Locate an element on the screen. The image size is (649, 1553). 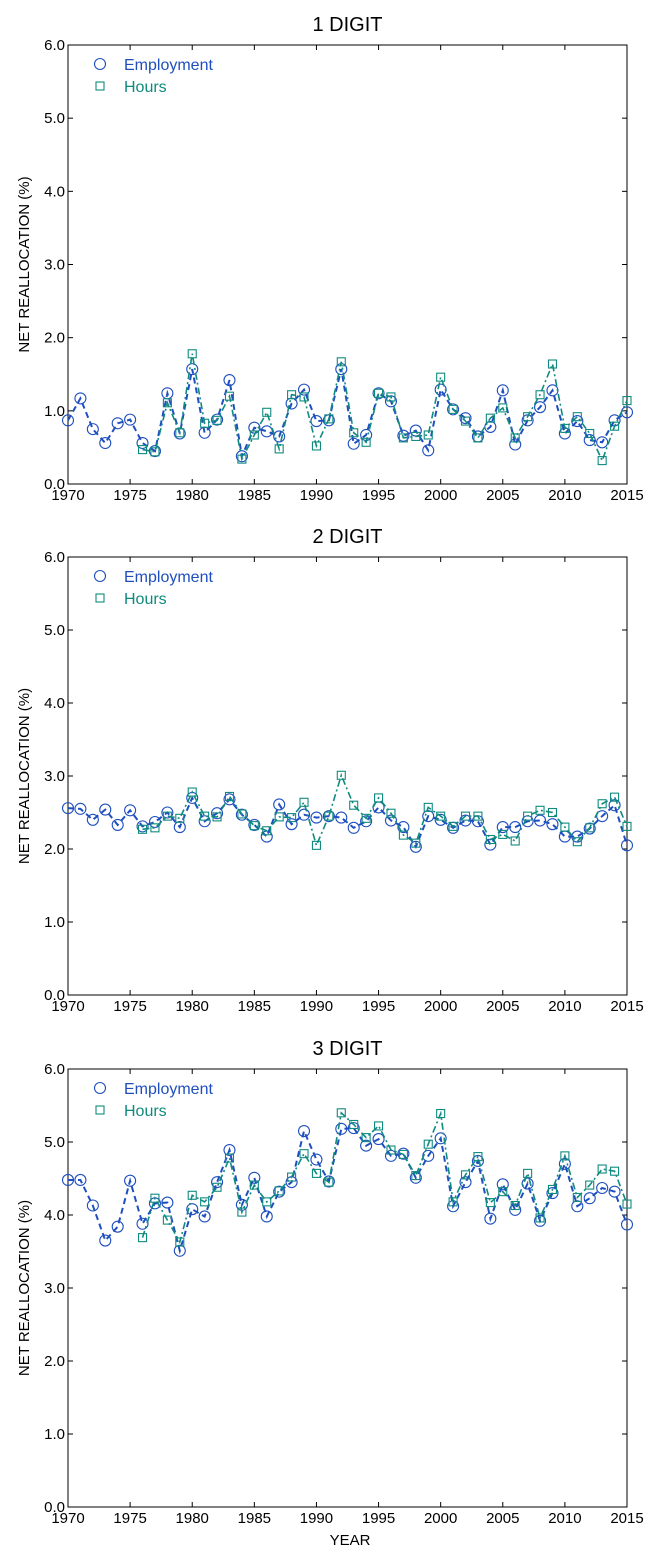
legend-marker-employment is located at coordinates (100, 64).